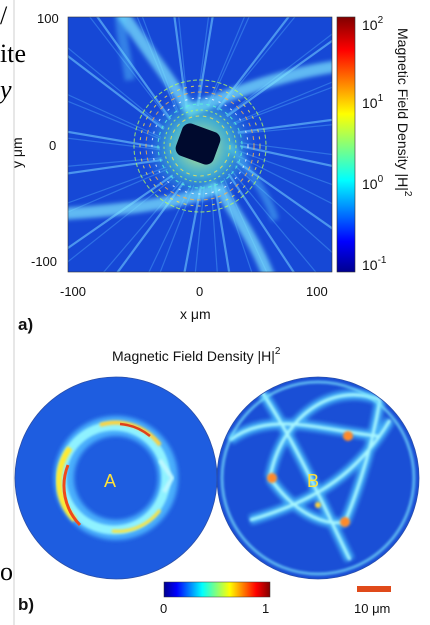  What do you see at coordinates (26, 604) in the screenshot?
I see `panel-b-label: b)` at bounding box center [26, 604].